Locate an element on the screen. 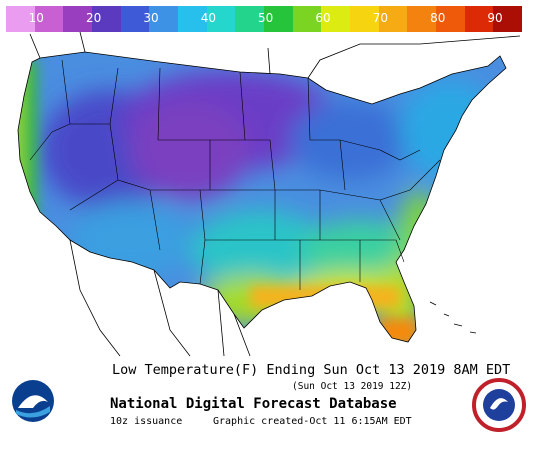 The width and height of the screenshot is (551, 457). zone-far-west-coast is located at coordinates (21, 135).